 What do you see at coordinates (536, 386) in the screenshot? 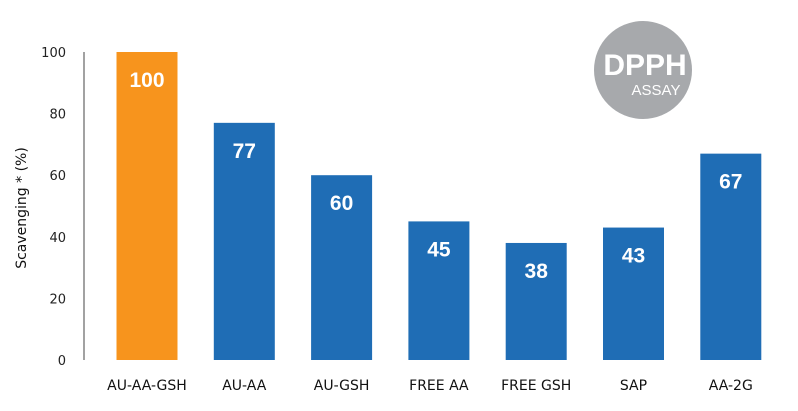
I see `category-label: FREE GSH` at bounding box center [536, 386].